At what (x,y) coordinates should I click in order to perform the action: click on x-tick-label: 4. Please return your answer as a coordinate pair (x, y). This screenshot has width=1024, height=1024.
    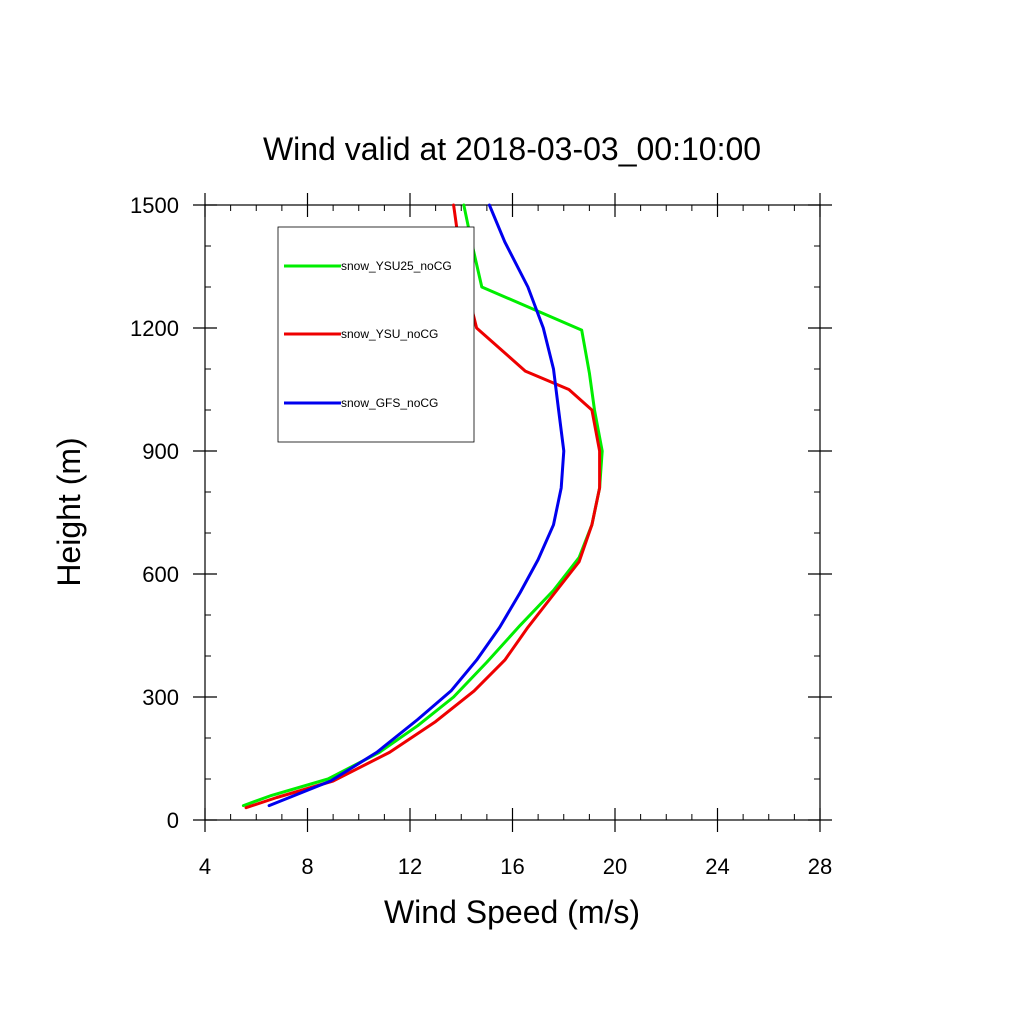
    Looking at the image, I should click on (205, 866).